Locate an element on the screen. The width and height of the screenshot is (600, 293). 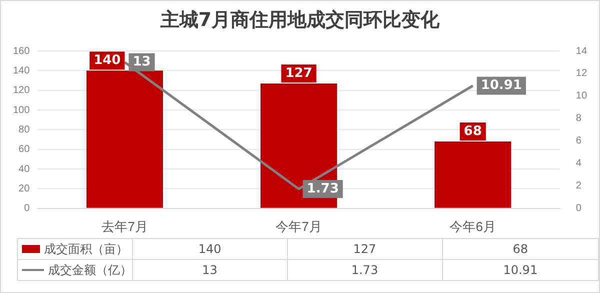
legend-label: 成交面积（亩） is located at coordinates (75, 249).